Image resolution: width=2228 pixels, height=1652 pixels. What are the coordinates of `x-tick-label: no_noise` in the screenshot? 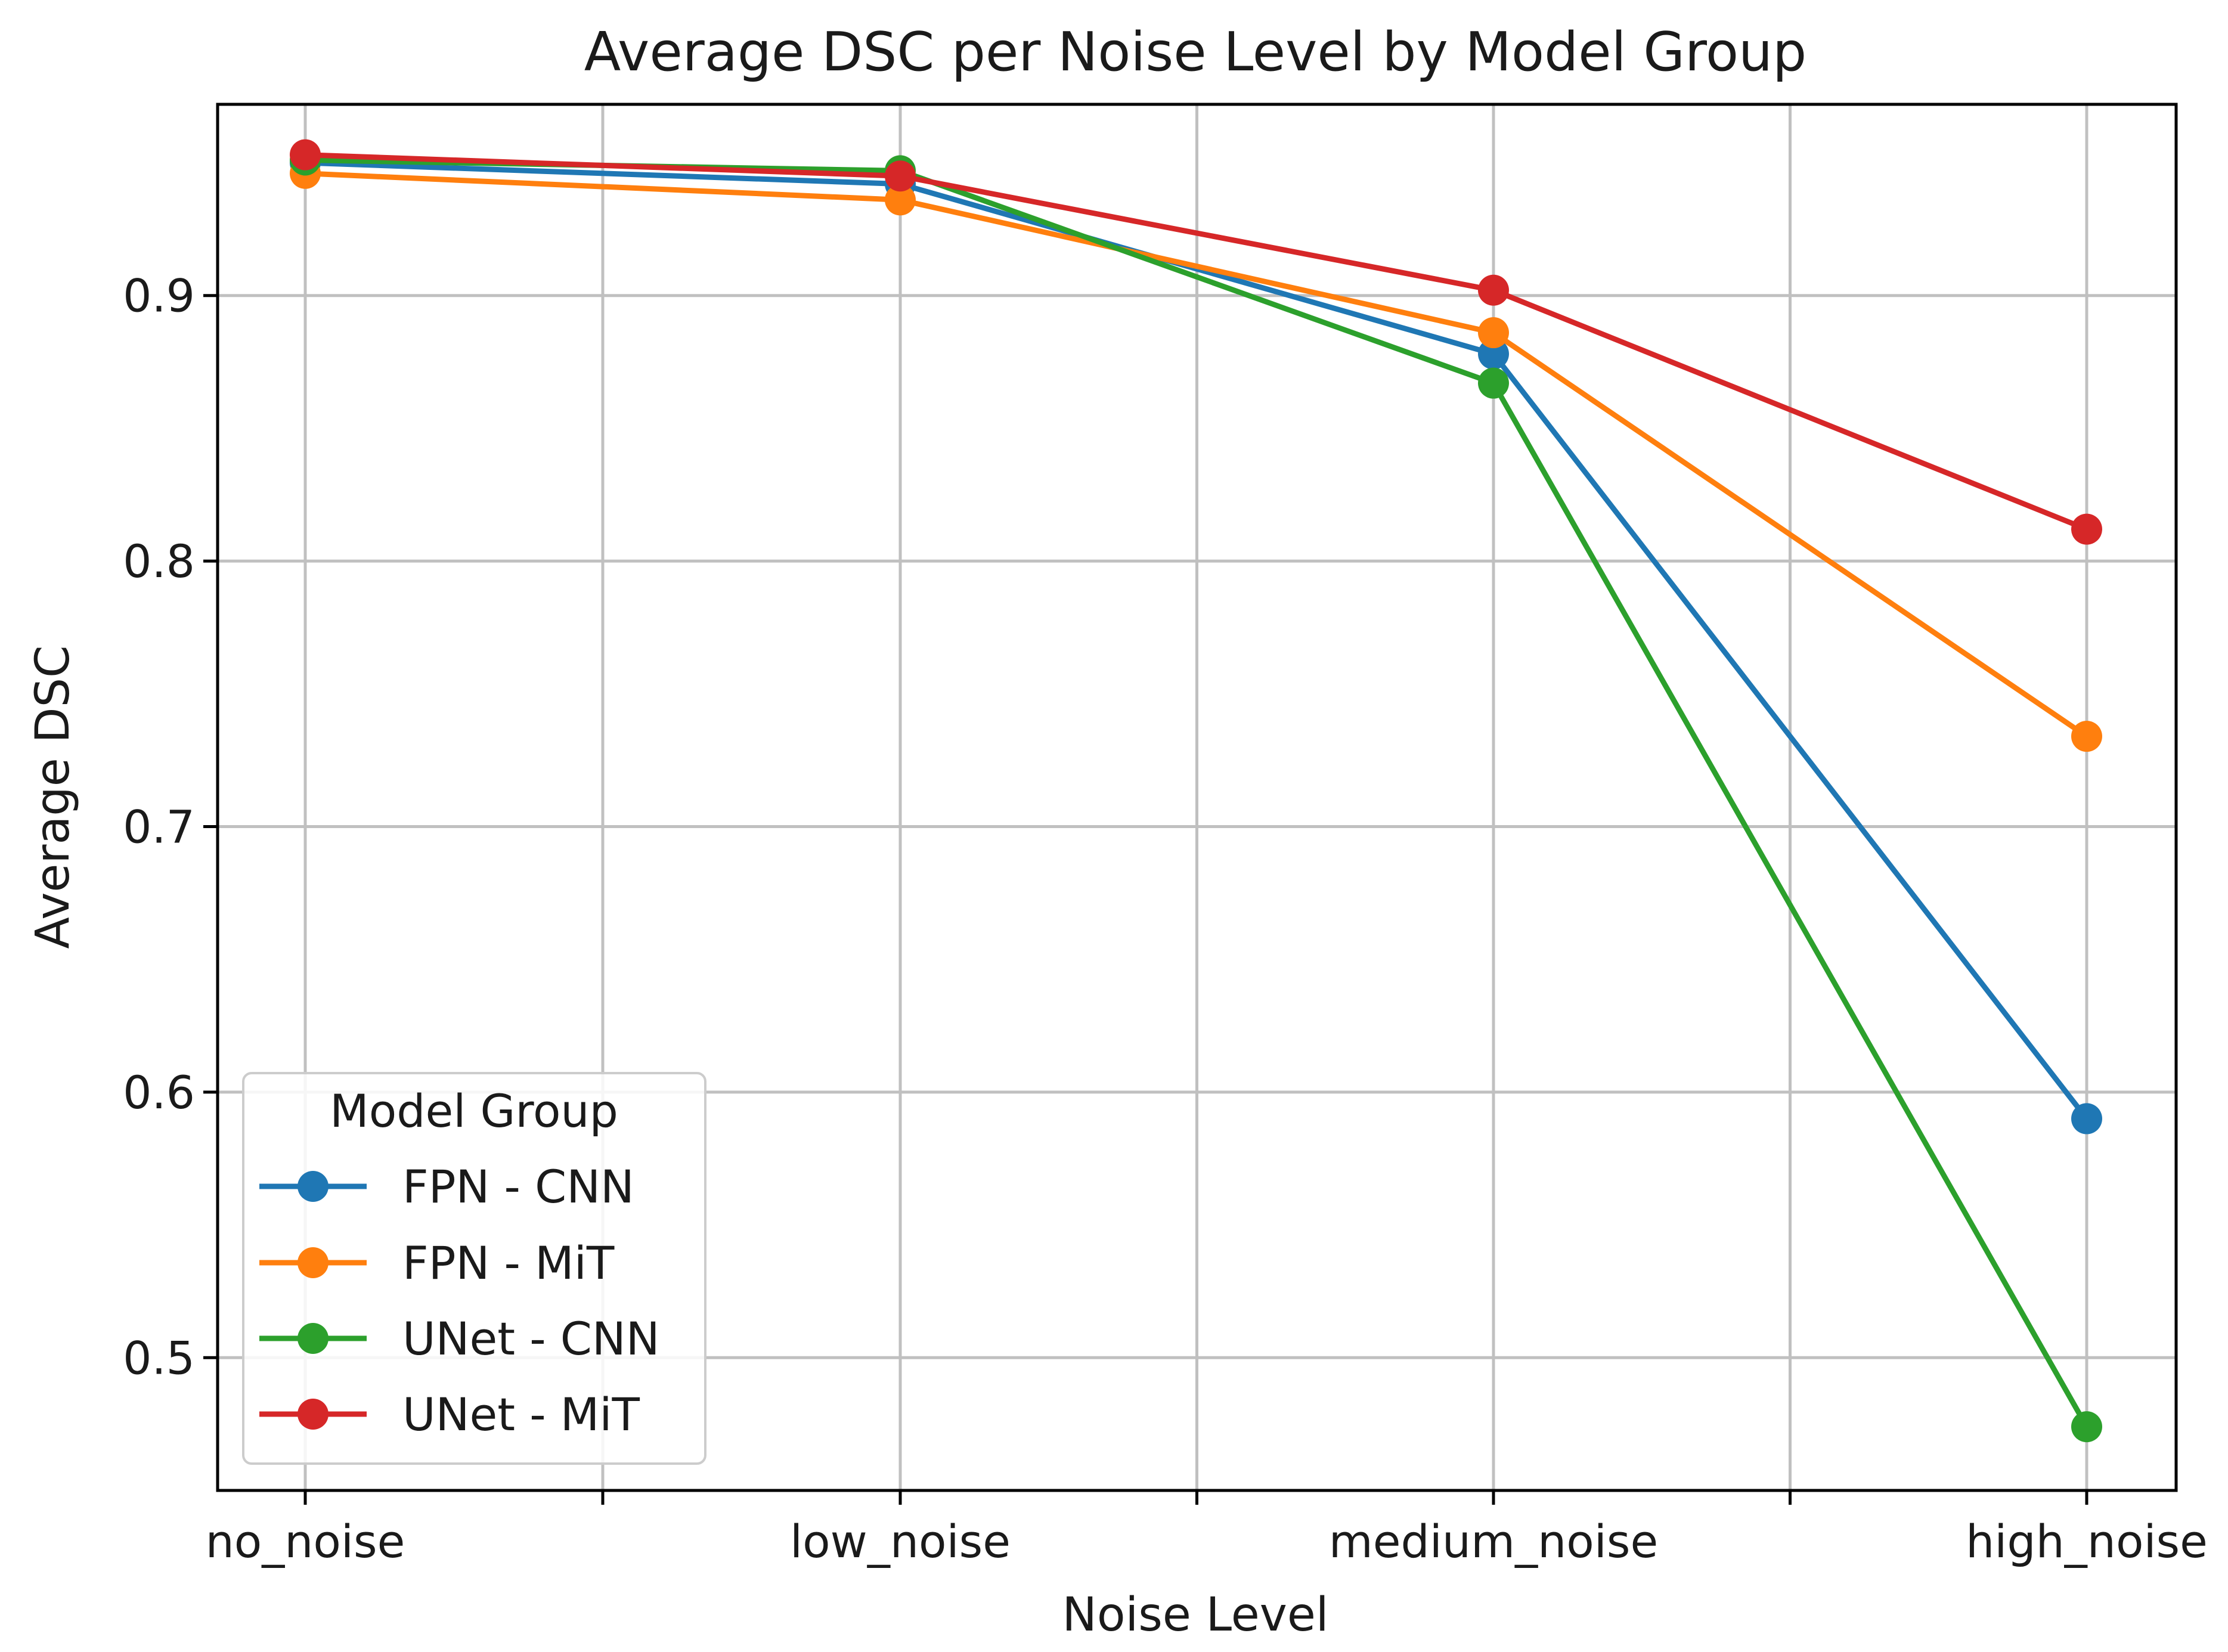 It's located at (305, 1541).